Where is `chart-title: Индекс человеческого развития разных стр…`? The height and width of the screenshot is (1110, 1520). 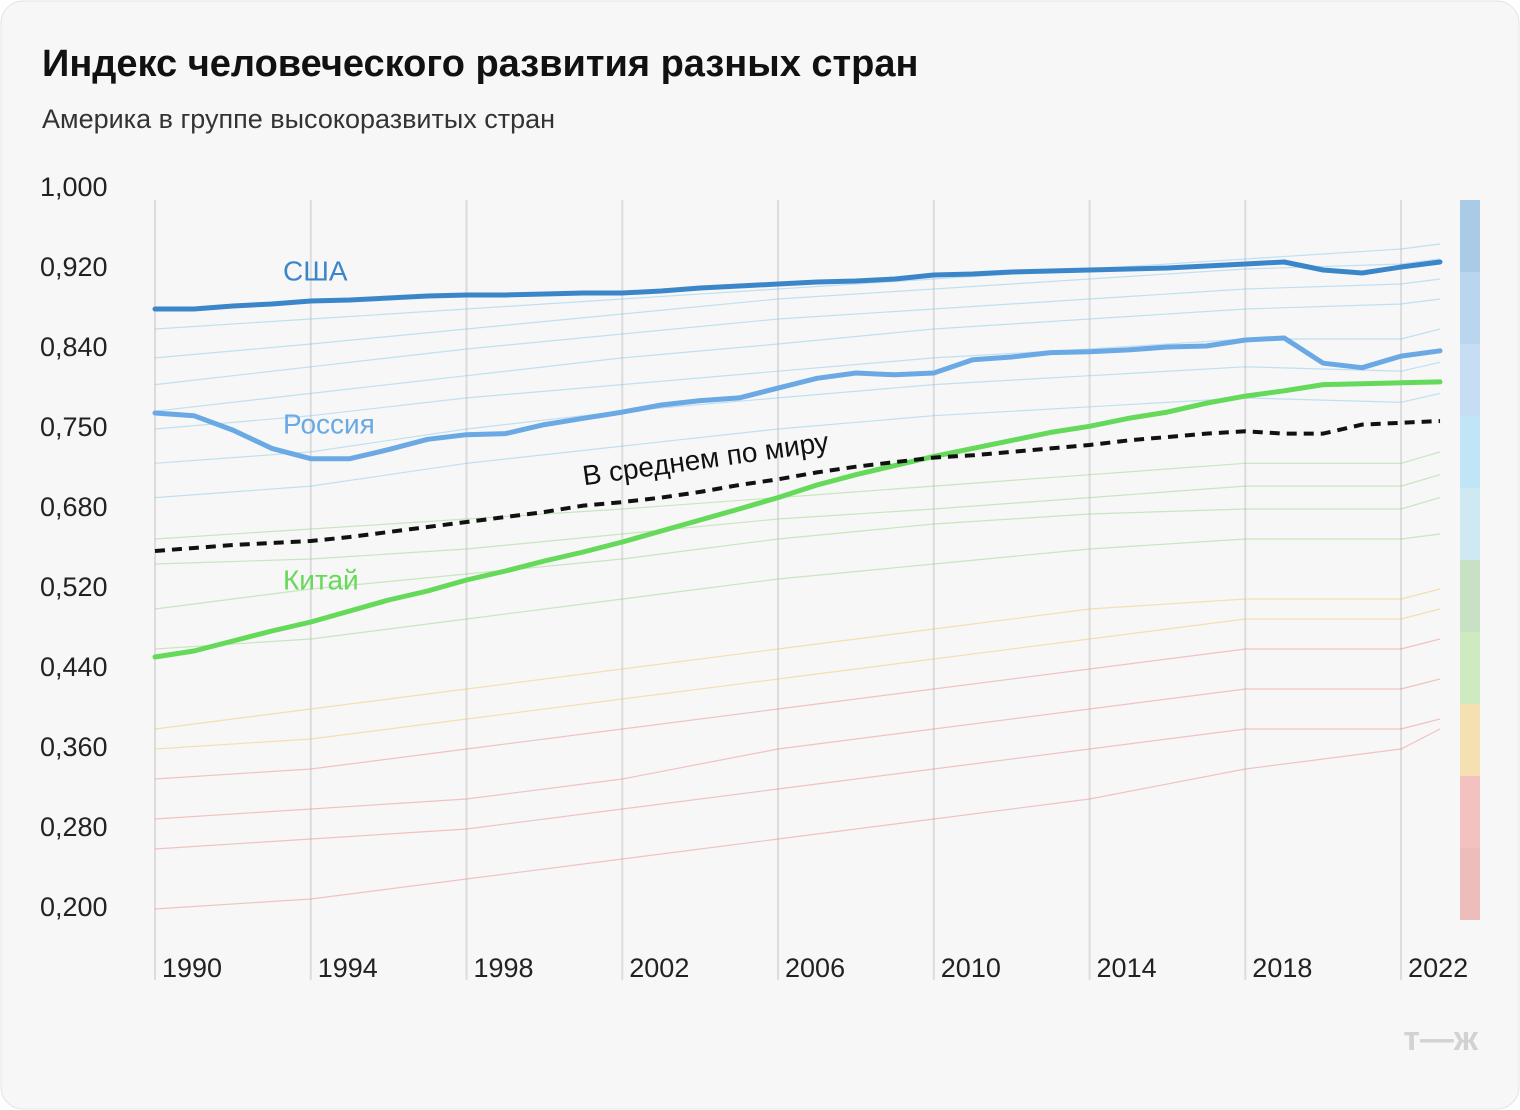 chart-title: Индекс человеческого развития разных стр… is located at coordinates (480, 64).